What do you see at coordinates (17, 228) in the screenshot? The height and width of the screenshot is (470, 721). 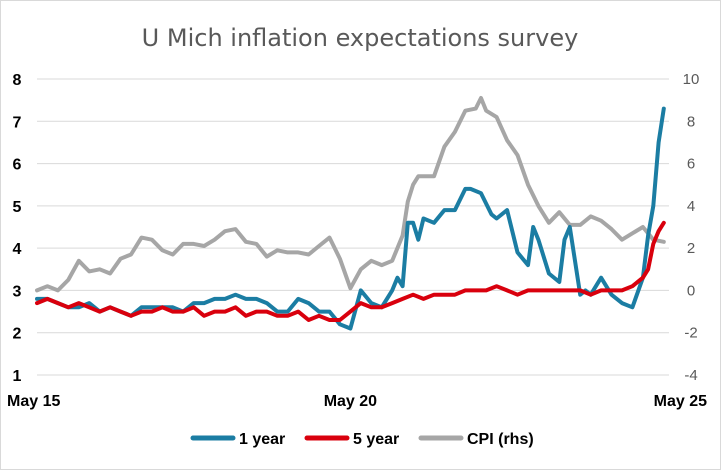 I see `y-axis-left: 1 2 3 4 5 6 7 8` at bounding box center [17, 228].